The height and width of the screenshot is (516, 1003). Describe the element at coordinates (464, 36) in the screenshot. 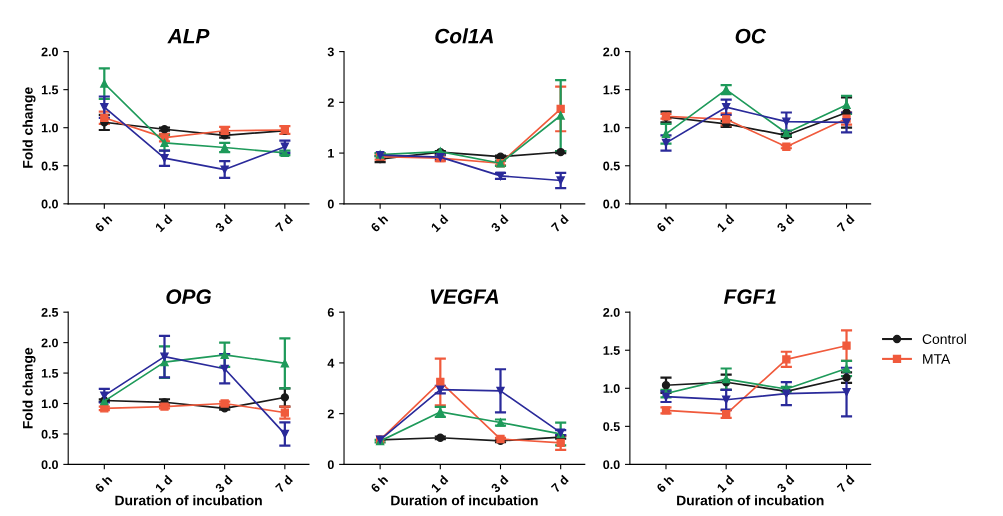

I see `chart-title: Col1A` at that location.